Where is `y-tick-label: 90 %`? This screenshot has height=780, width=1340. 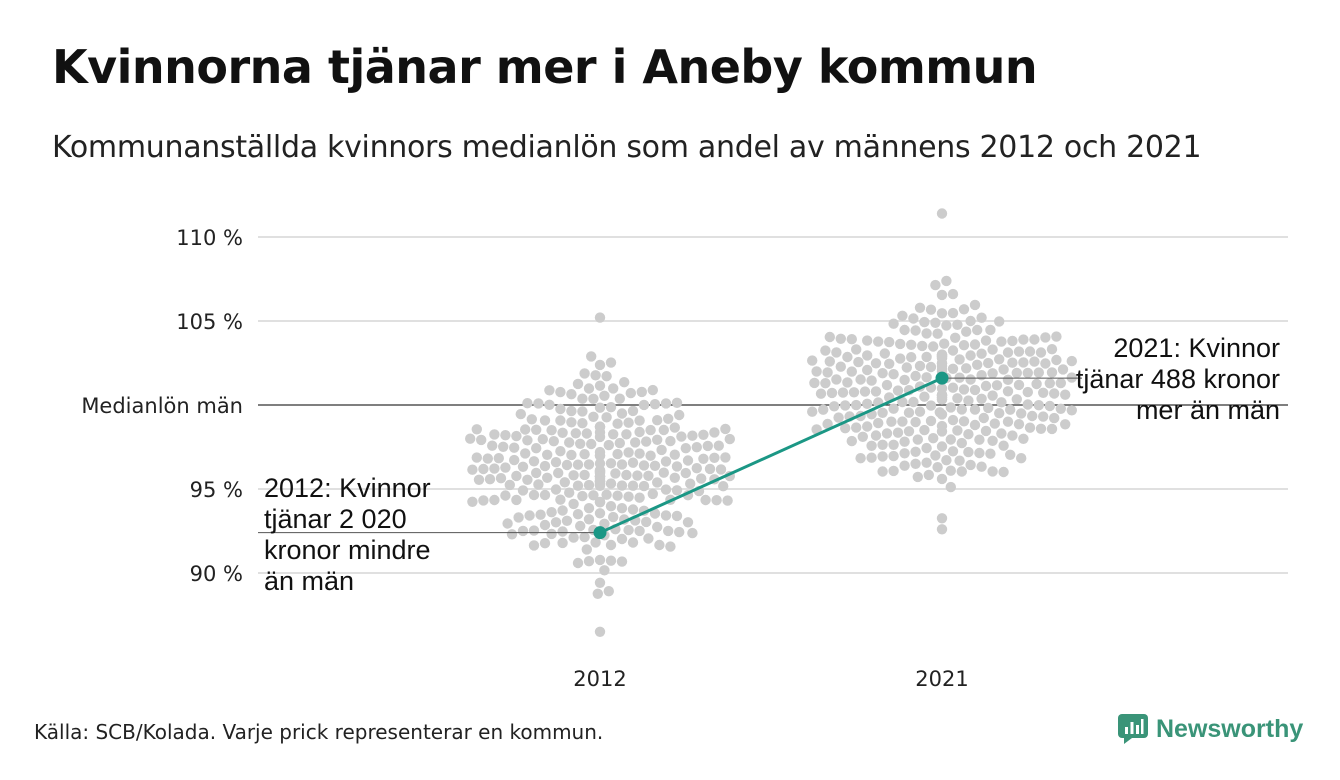
y-tick-label: 90 % is located at coordinates (216, 574).